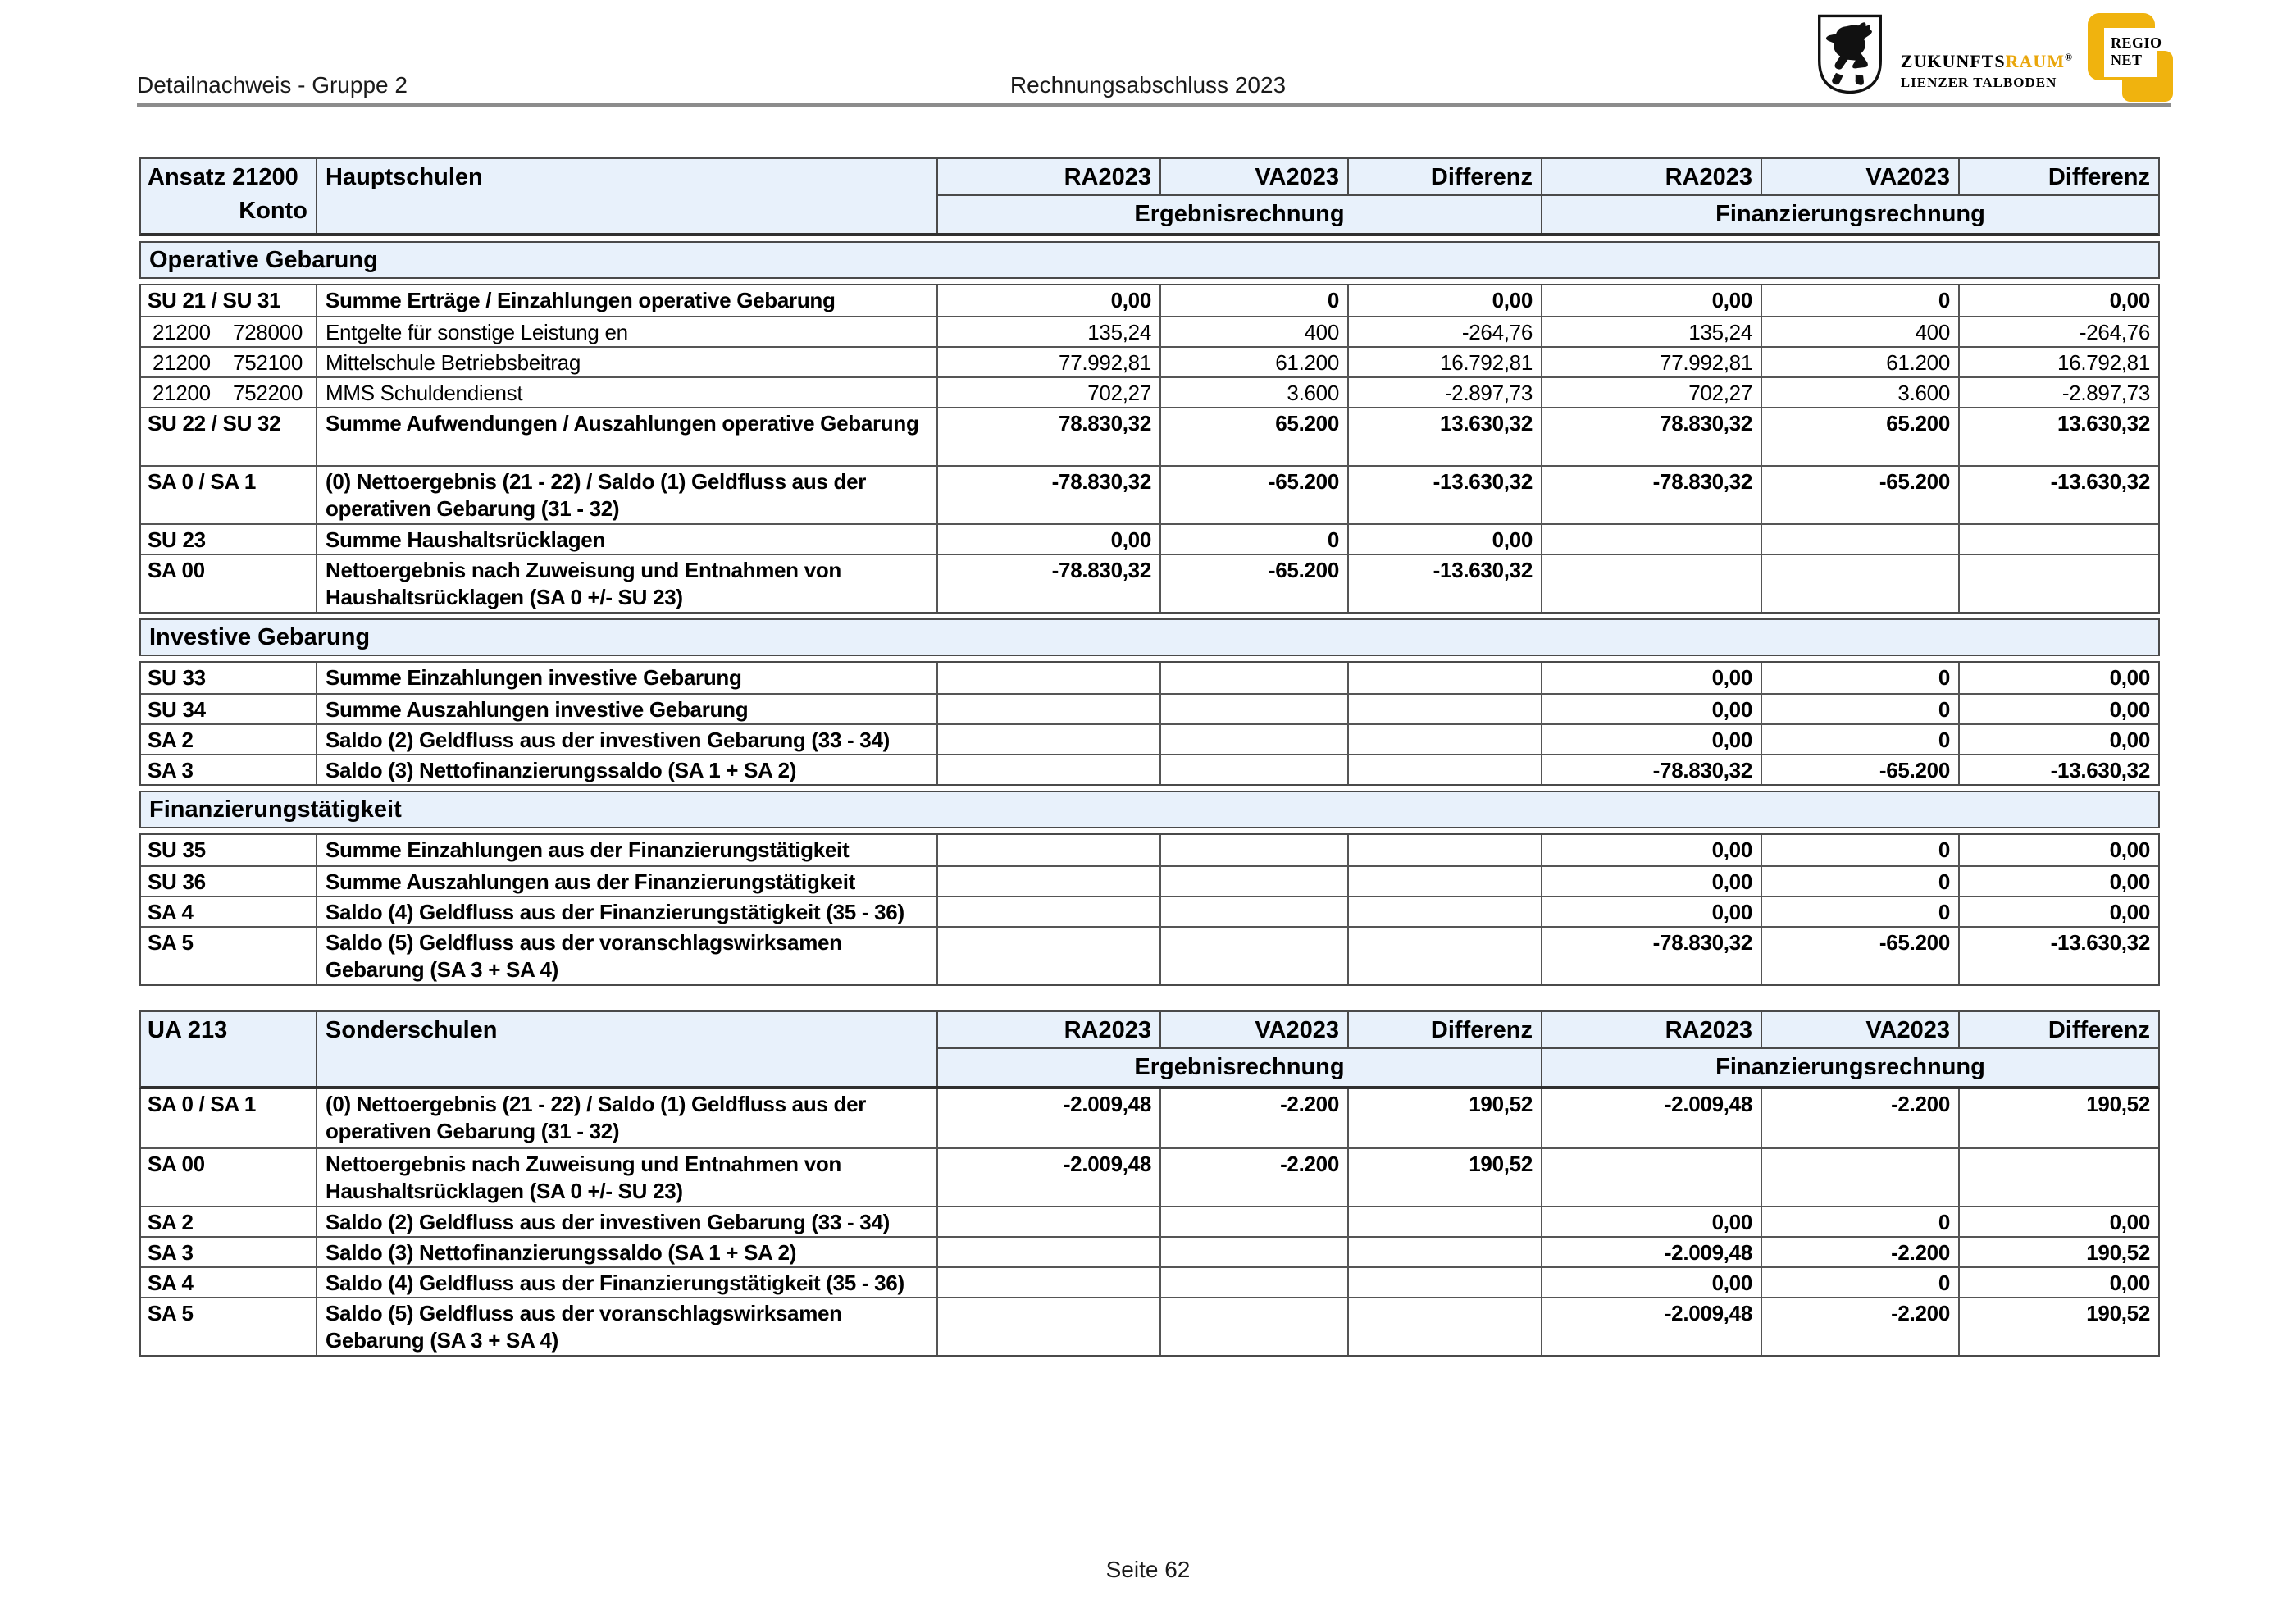  What do you see at coordinates (1148, 1569) in the screenshot?
I see `page-number: Seite 62` at bounding box center [1148, 1569].